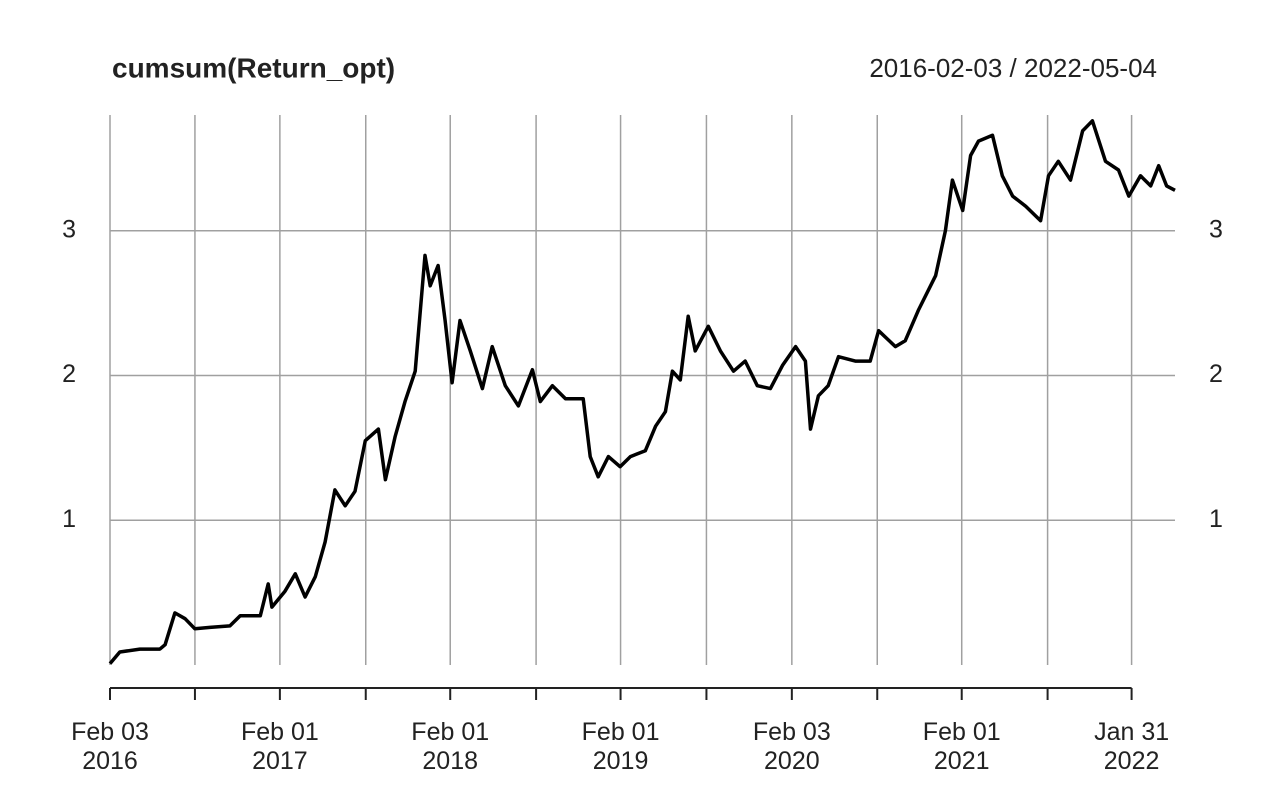 This screenshot has height=794, width=1286. I want to click on x-tick-label: Feb 01 2018, so click(450, 746).